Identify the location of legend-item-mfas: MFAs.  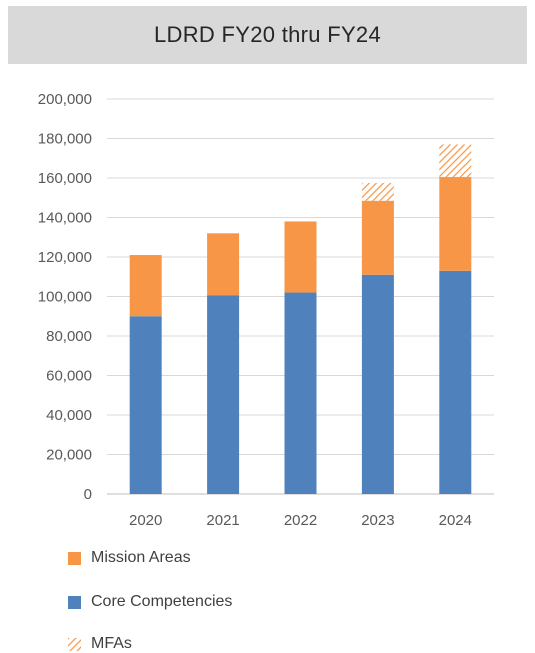
(100, 644).